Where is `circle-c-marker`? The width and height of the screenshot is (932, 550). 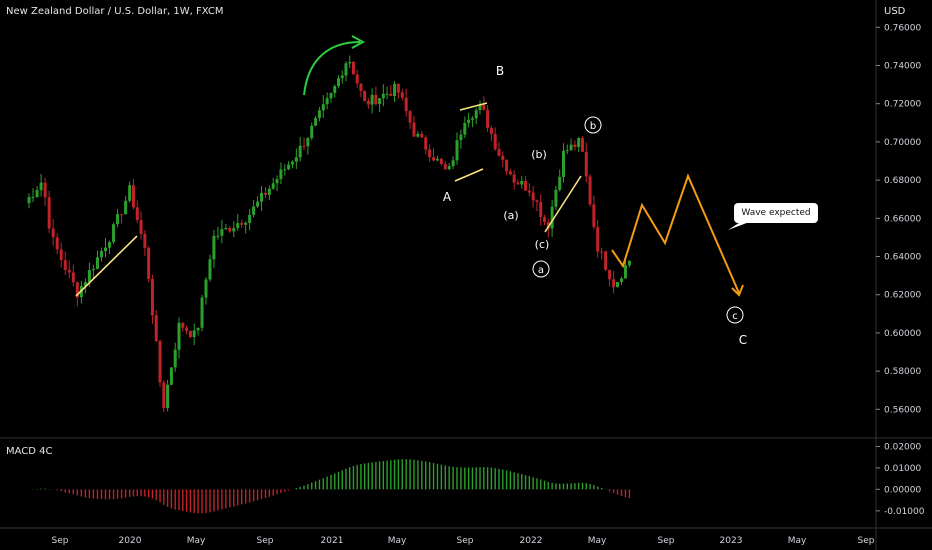 circle-c-marker is located at coordinates (735, 315).